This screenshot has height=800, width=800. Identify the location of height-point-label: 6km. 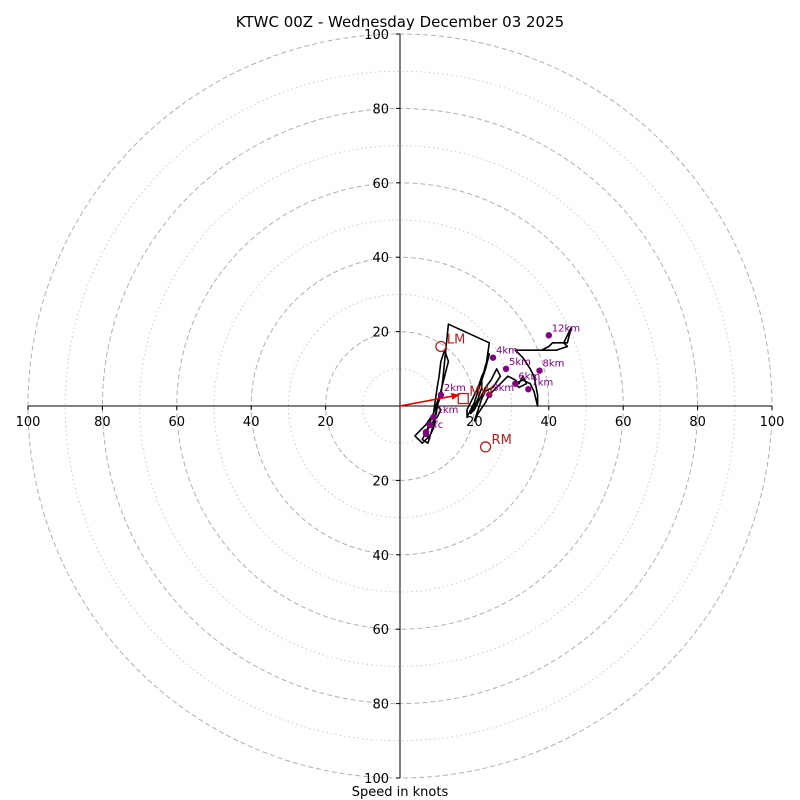
(529, 377).